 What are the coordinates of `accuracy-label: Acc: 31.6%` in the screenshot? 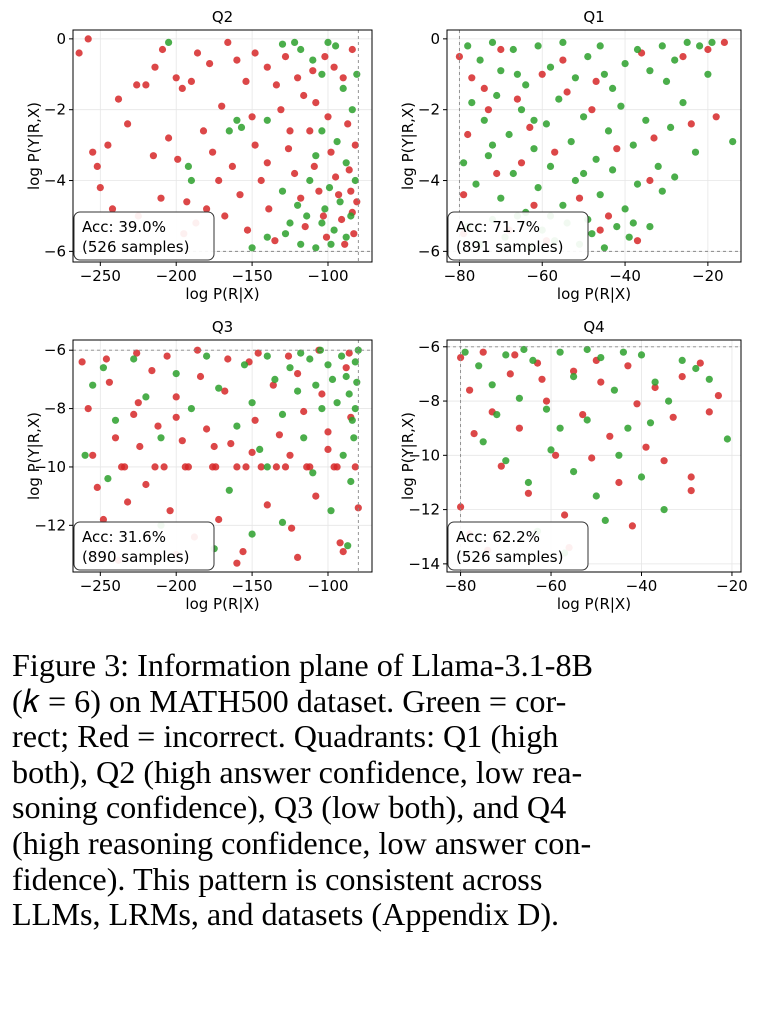 It's located at (124, 537).